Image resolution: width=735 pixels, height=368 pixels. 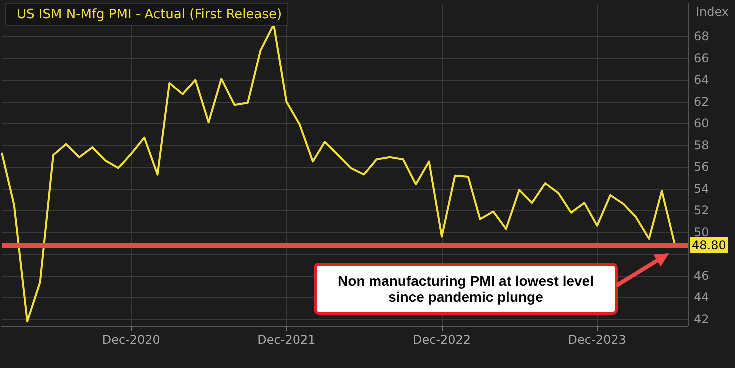 What do you see at coordinates (702, 37) in the screenshot?
I see `y-tick-label: 68` at bounding box center [702, 37].